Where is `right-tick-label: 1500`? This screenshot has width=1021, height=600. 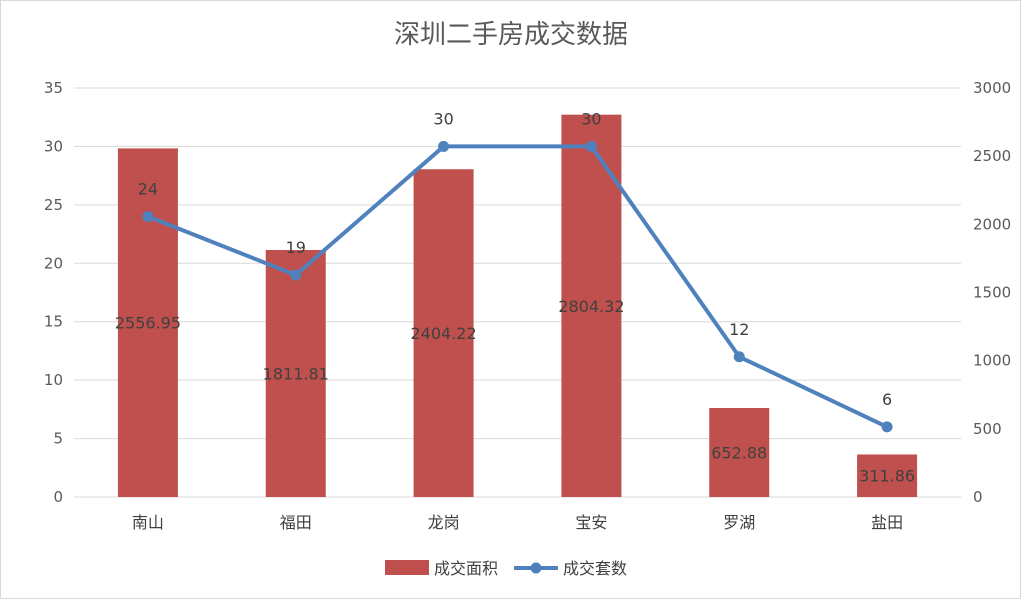
right-tick-label: 1500 is located at coordinates (992, 293).